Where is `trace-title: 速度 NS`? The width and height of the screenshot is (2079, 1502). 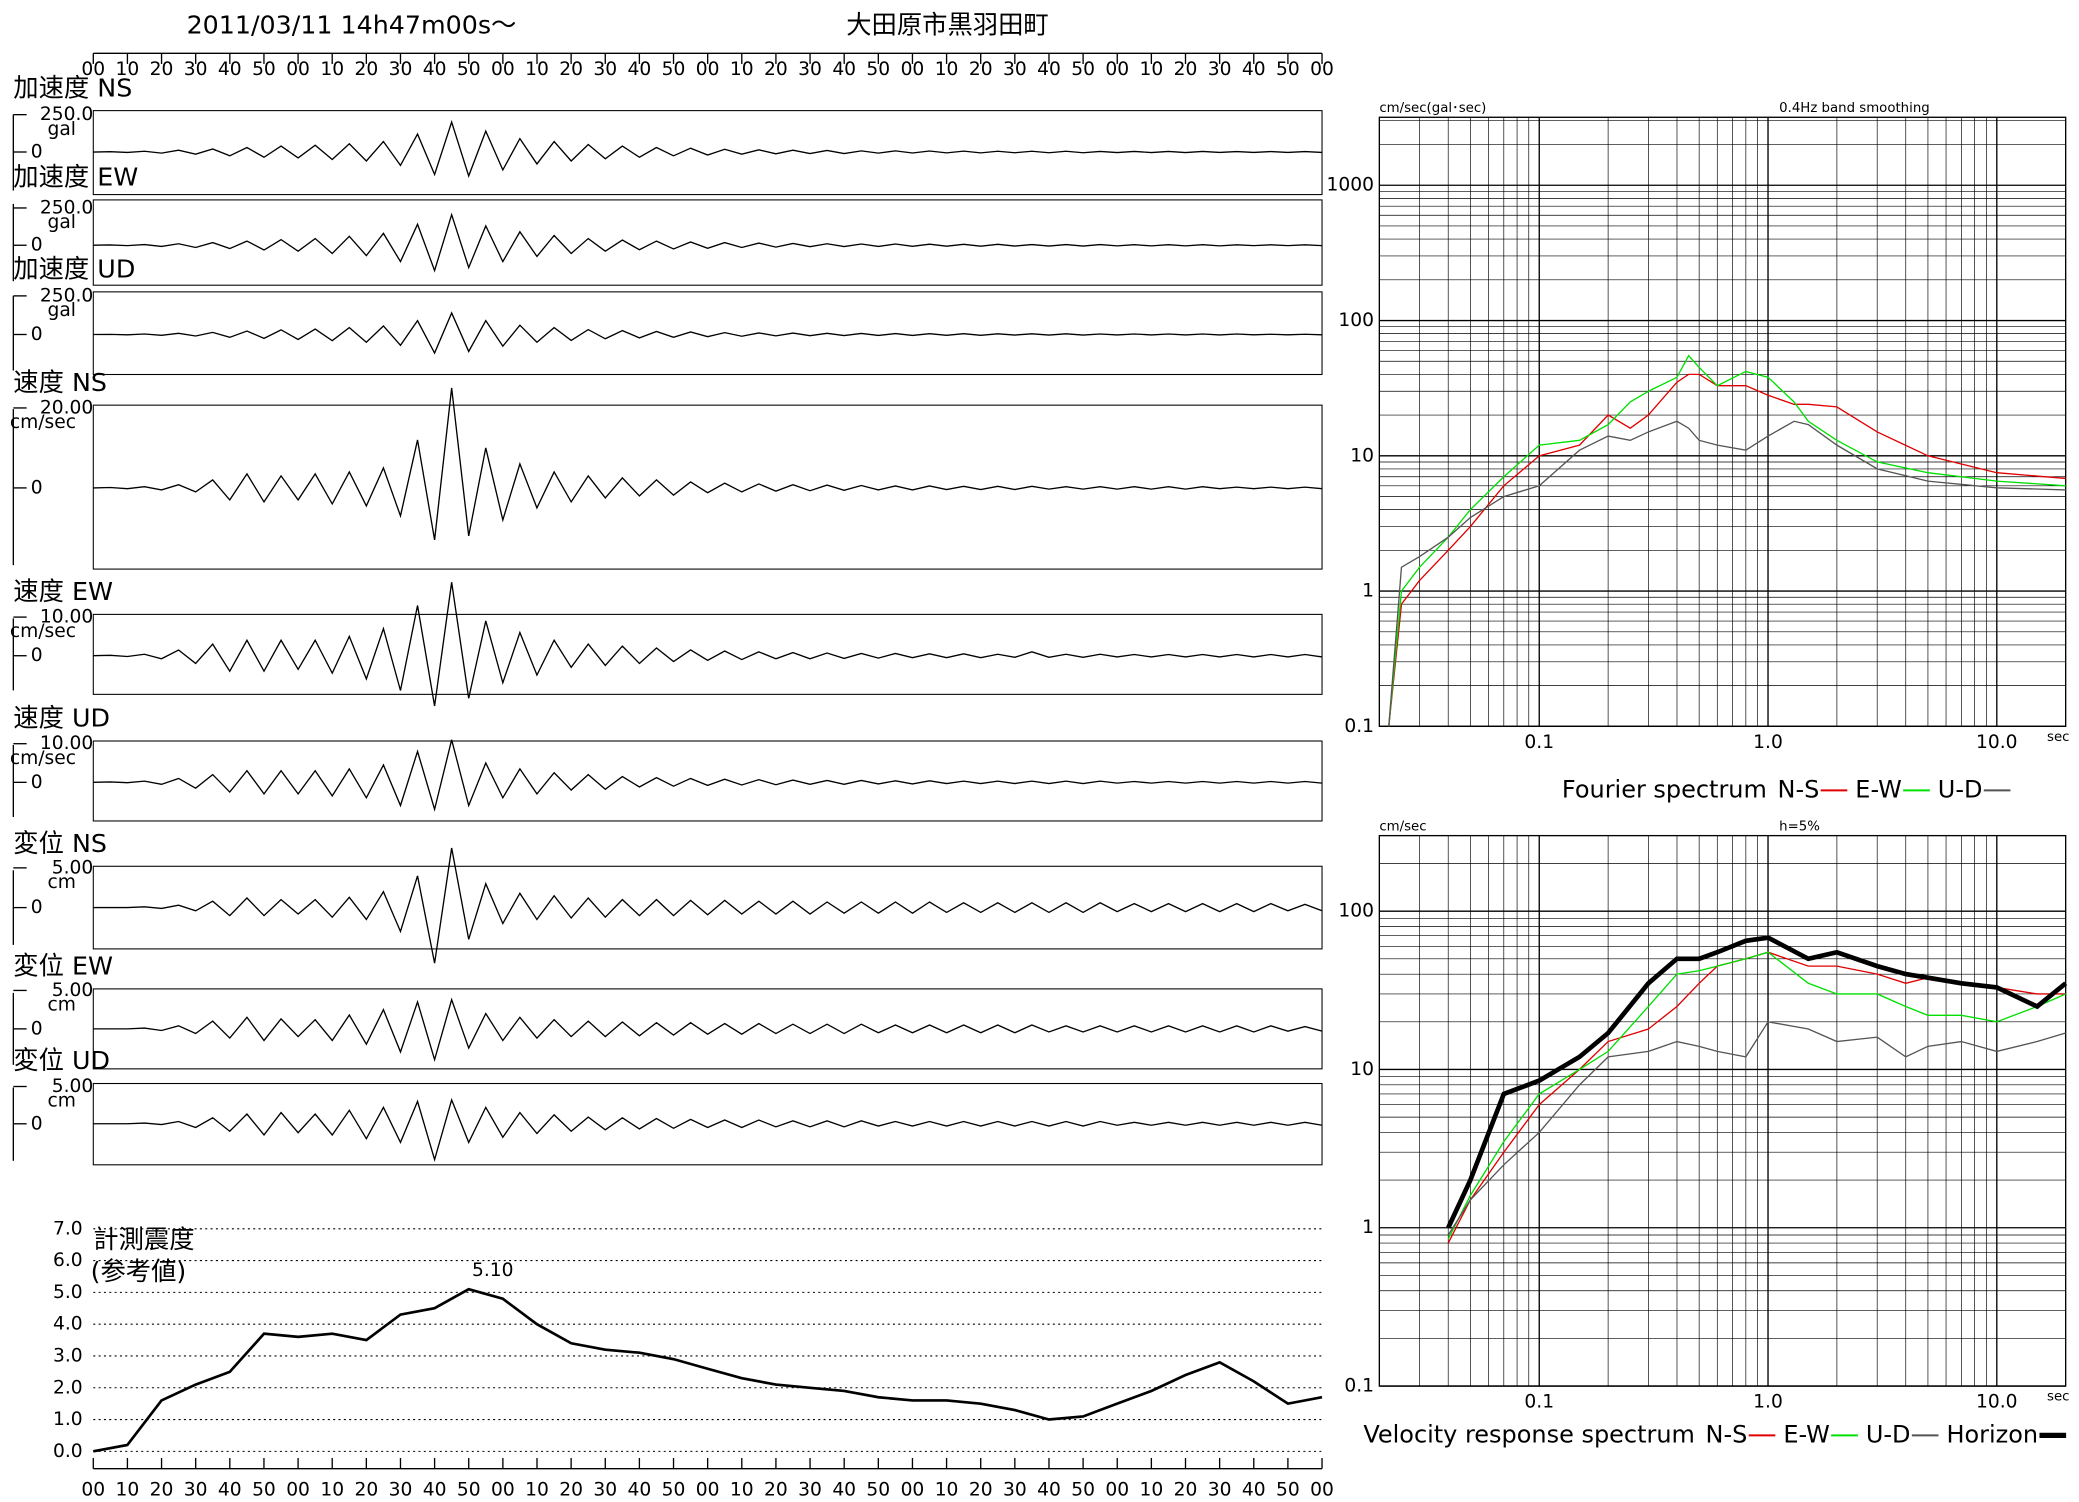 trace-title: 速度 NS is located at coordinates (60, 382).